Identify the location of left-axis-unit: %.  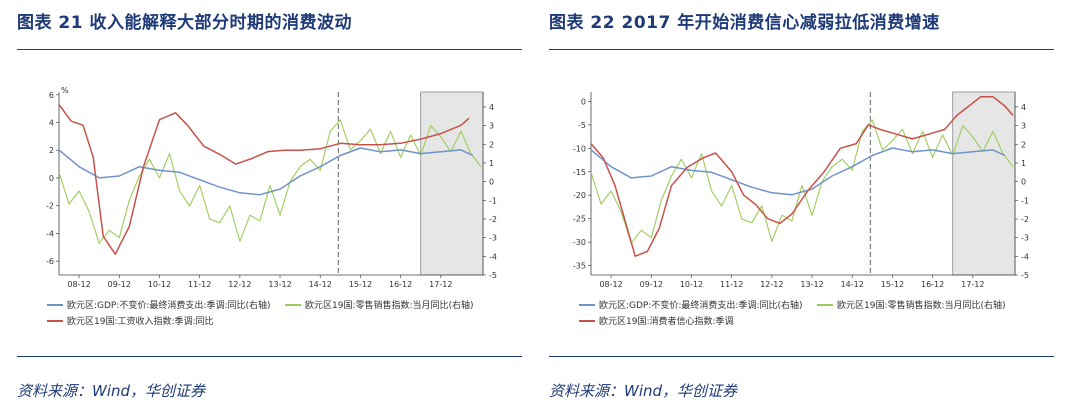
(65, 90).